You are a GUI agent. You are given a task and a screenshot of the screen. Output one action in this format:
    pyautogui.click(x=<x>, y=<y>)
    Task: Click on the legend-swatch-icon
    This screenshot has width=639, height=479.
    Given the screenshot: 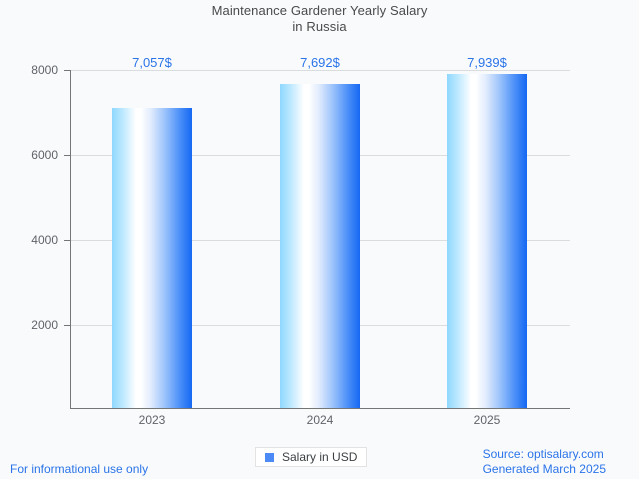 What is the action you would take?
    pyautogui.click(x=269, y=457)
    